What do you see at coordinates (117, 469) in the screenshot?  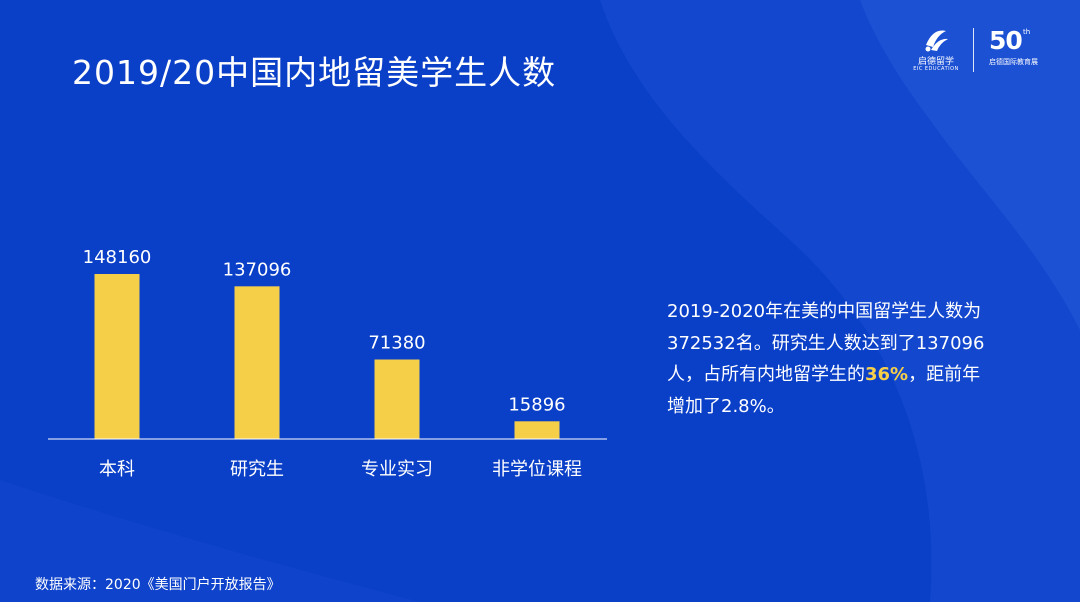 I see `category-label: 本科` at bounding box center [117, 469].